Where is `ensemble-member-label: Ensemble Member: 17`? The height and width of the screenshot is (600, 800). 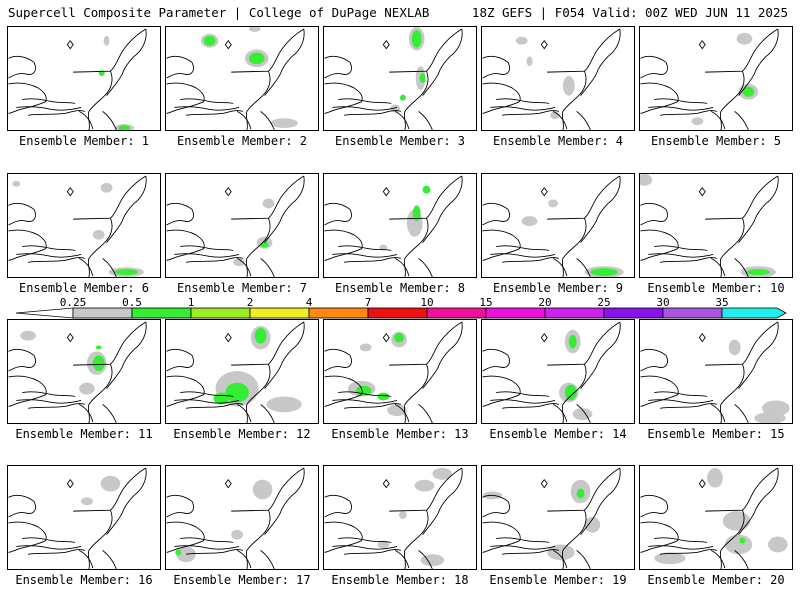
ensemble-member-label: Ensemble Member: 17 is located at coordinates (242, 580).